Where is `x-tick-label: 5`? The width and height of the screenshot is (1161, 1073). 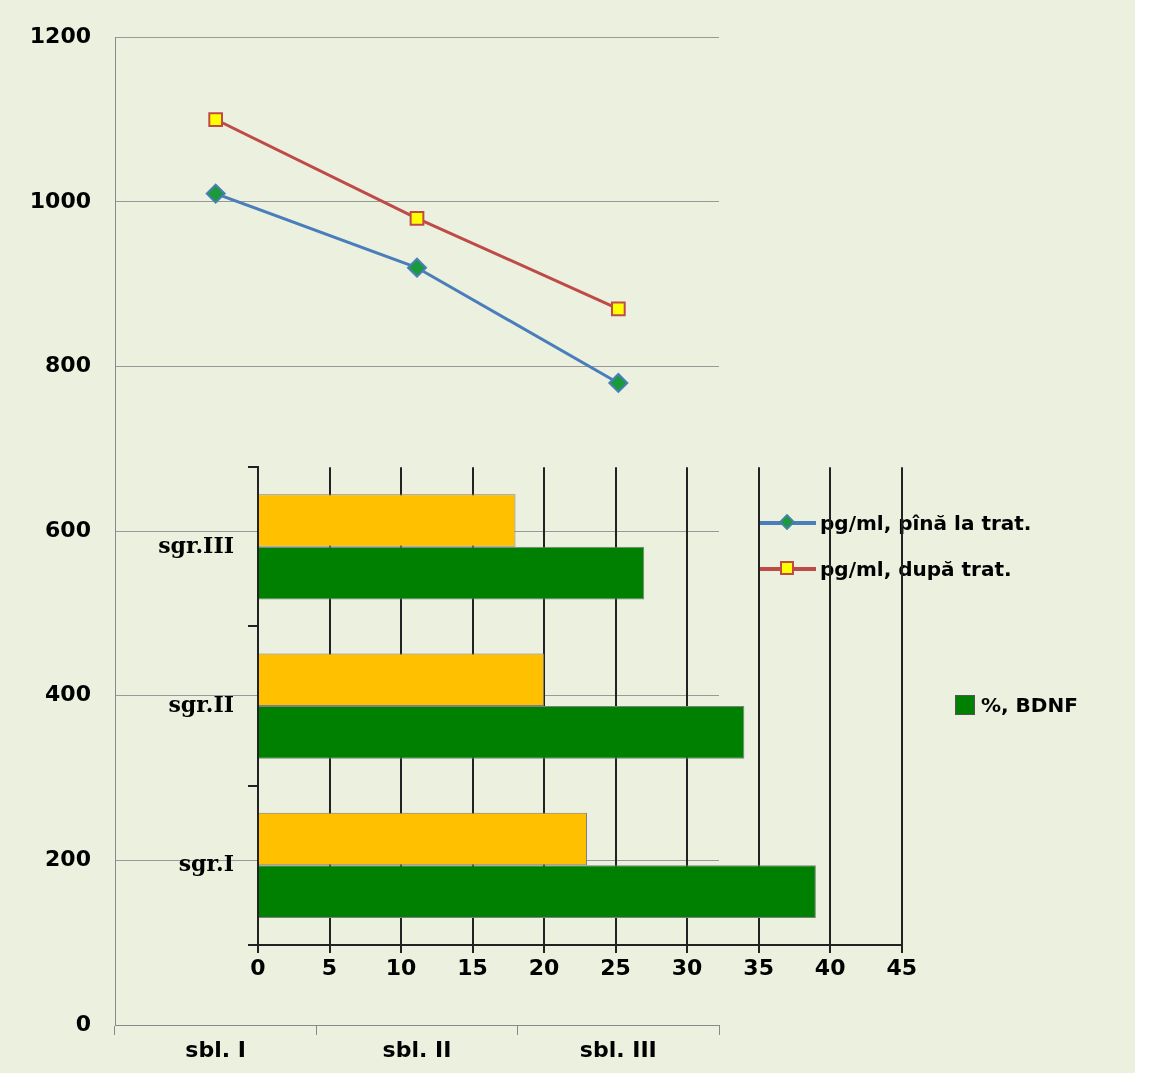 x-tick-label: 5 is located at coordinates (329, 967).